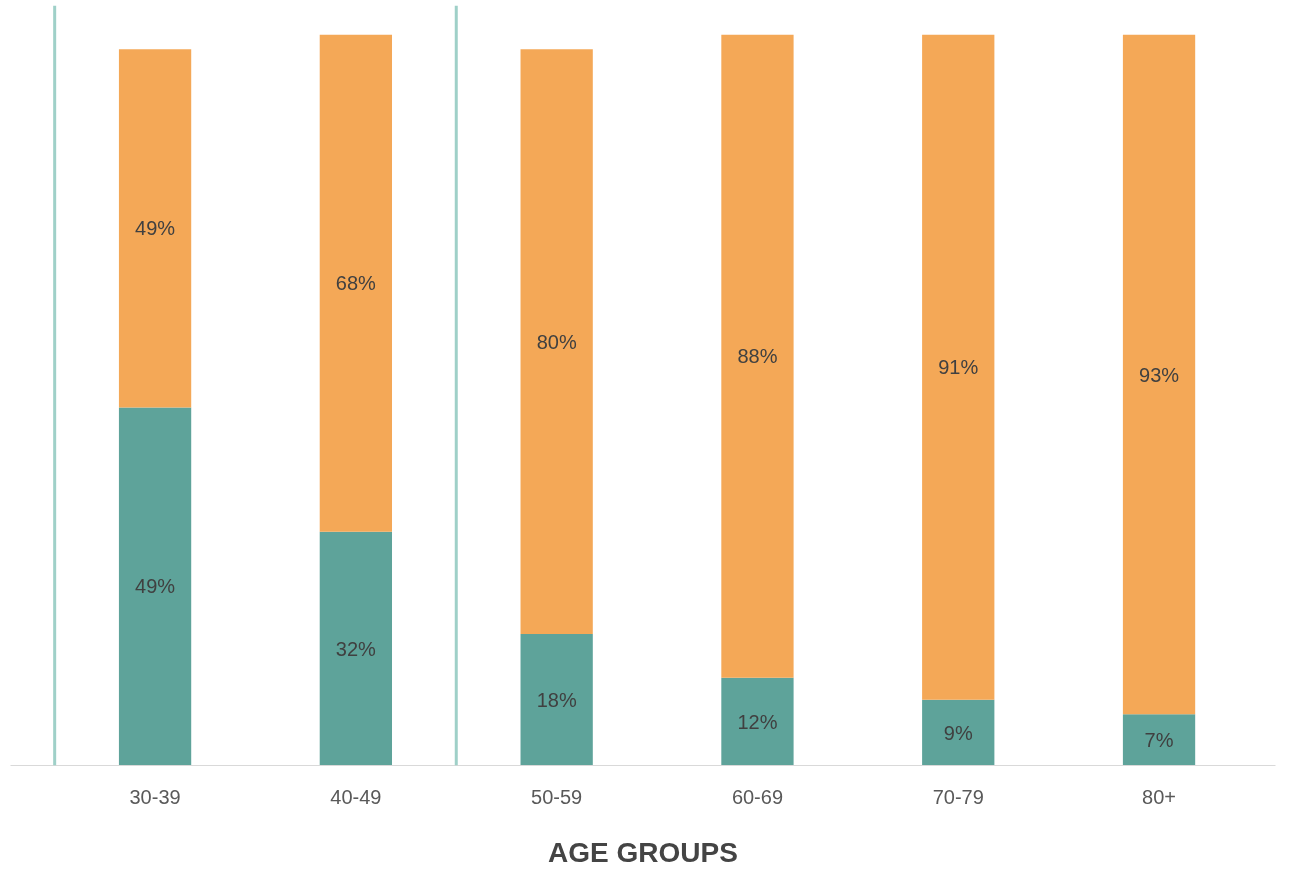  What do you see at coordinates (155, 796) in the screenshot?
I see `x-tick-label: 30-39` at bounding box center [155, 796].